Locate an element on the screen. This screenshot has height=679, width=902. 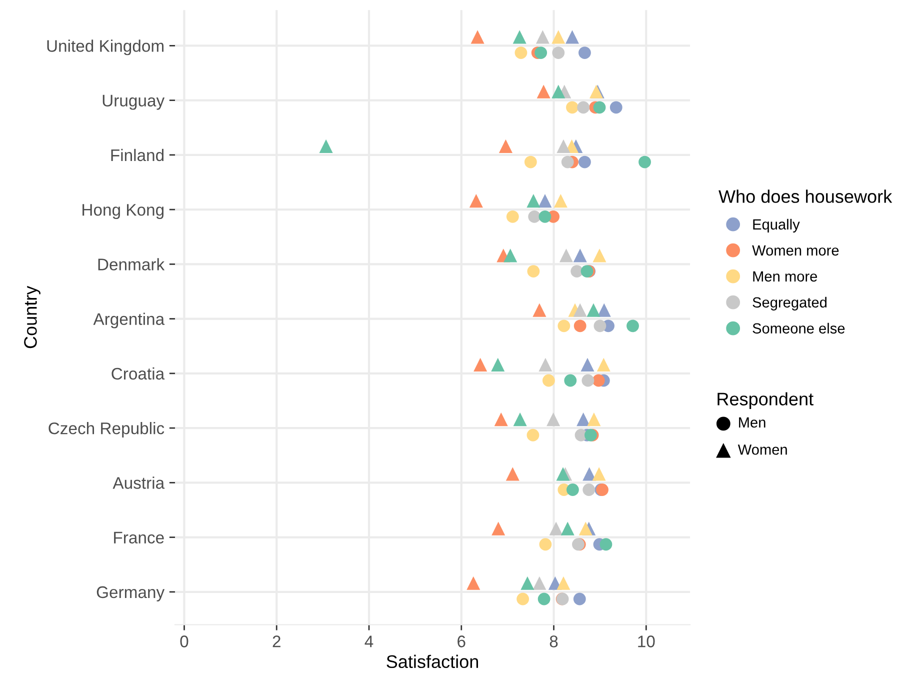
y-tick-label: Denmark is located at coordinates (131, 264).